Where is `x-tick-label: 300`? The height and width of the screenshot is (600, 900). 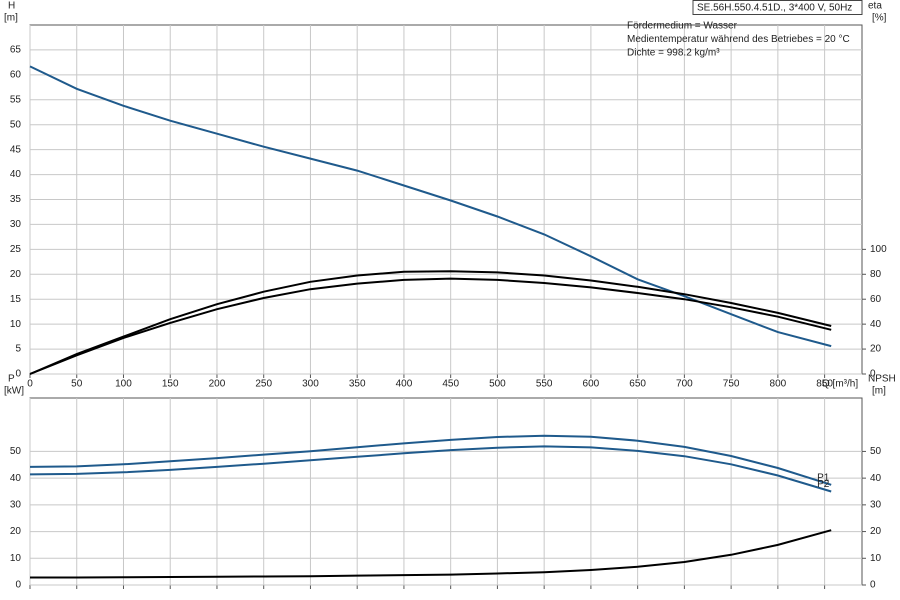
x-tick-label: 300 is located at coordinates (310, 384).